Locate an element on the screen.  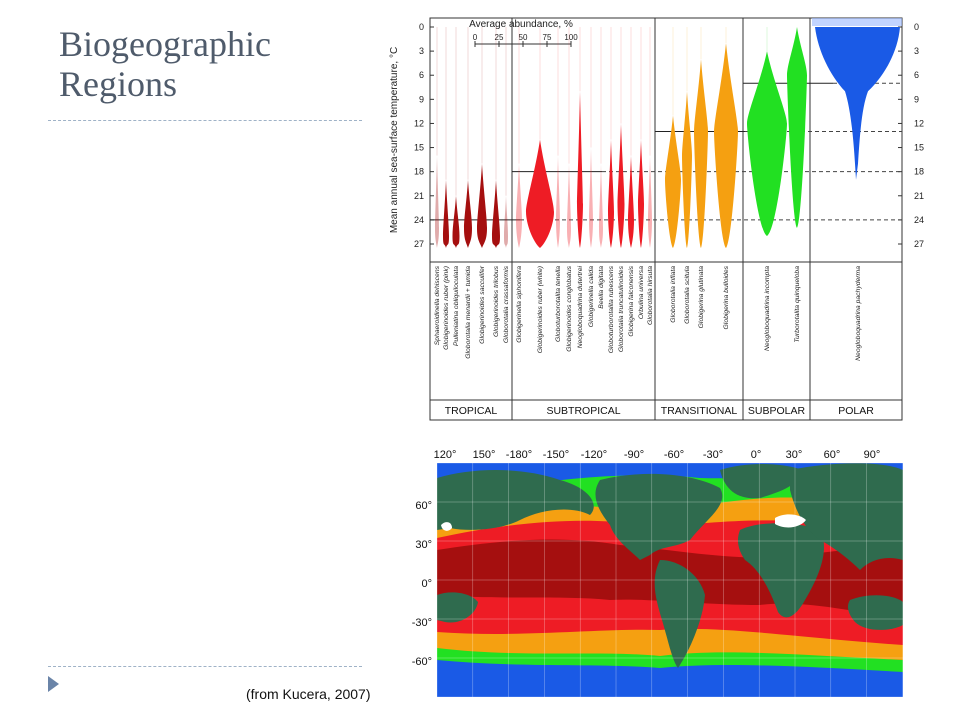
species-label-22: Globigerina bulloides is located at coordinates (726, 297).